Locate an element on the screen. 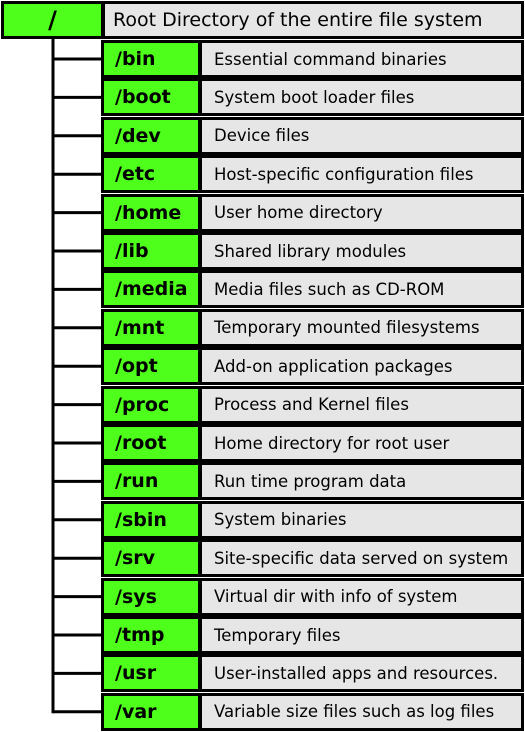 This screenshot has height=732, width=525. directory-name: /root is located at coordinates (141, 443).